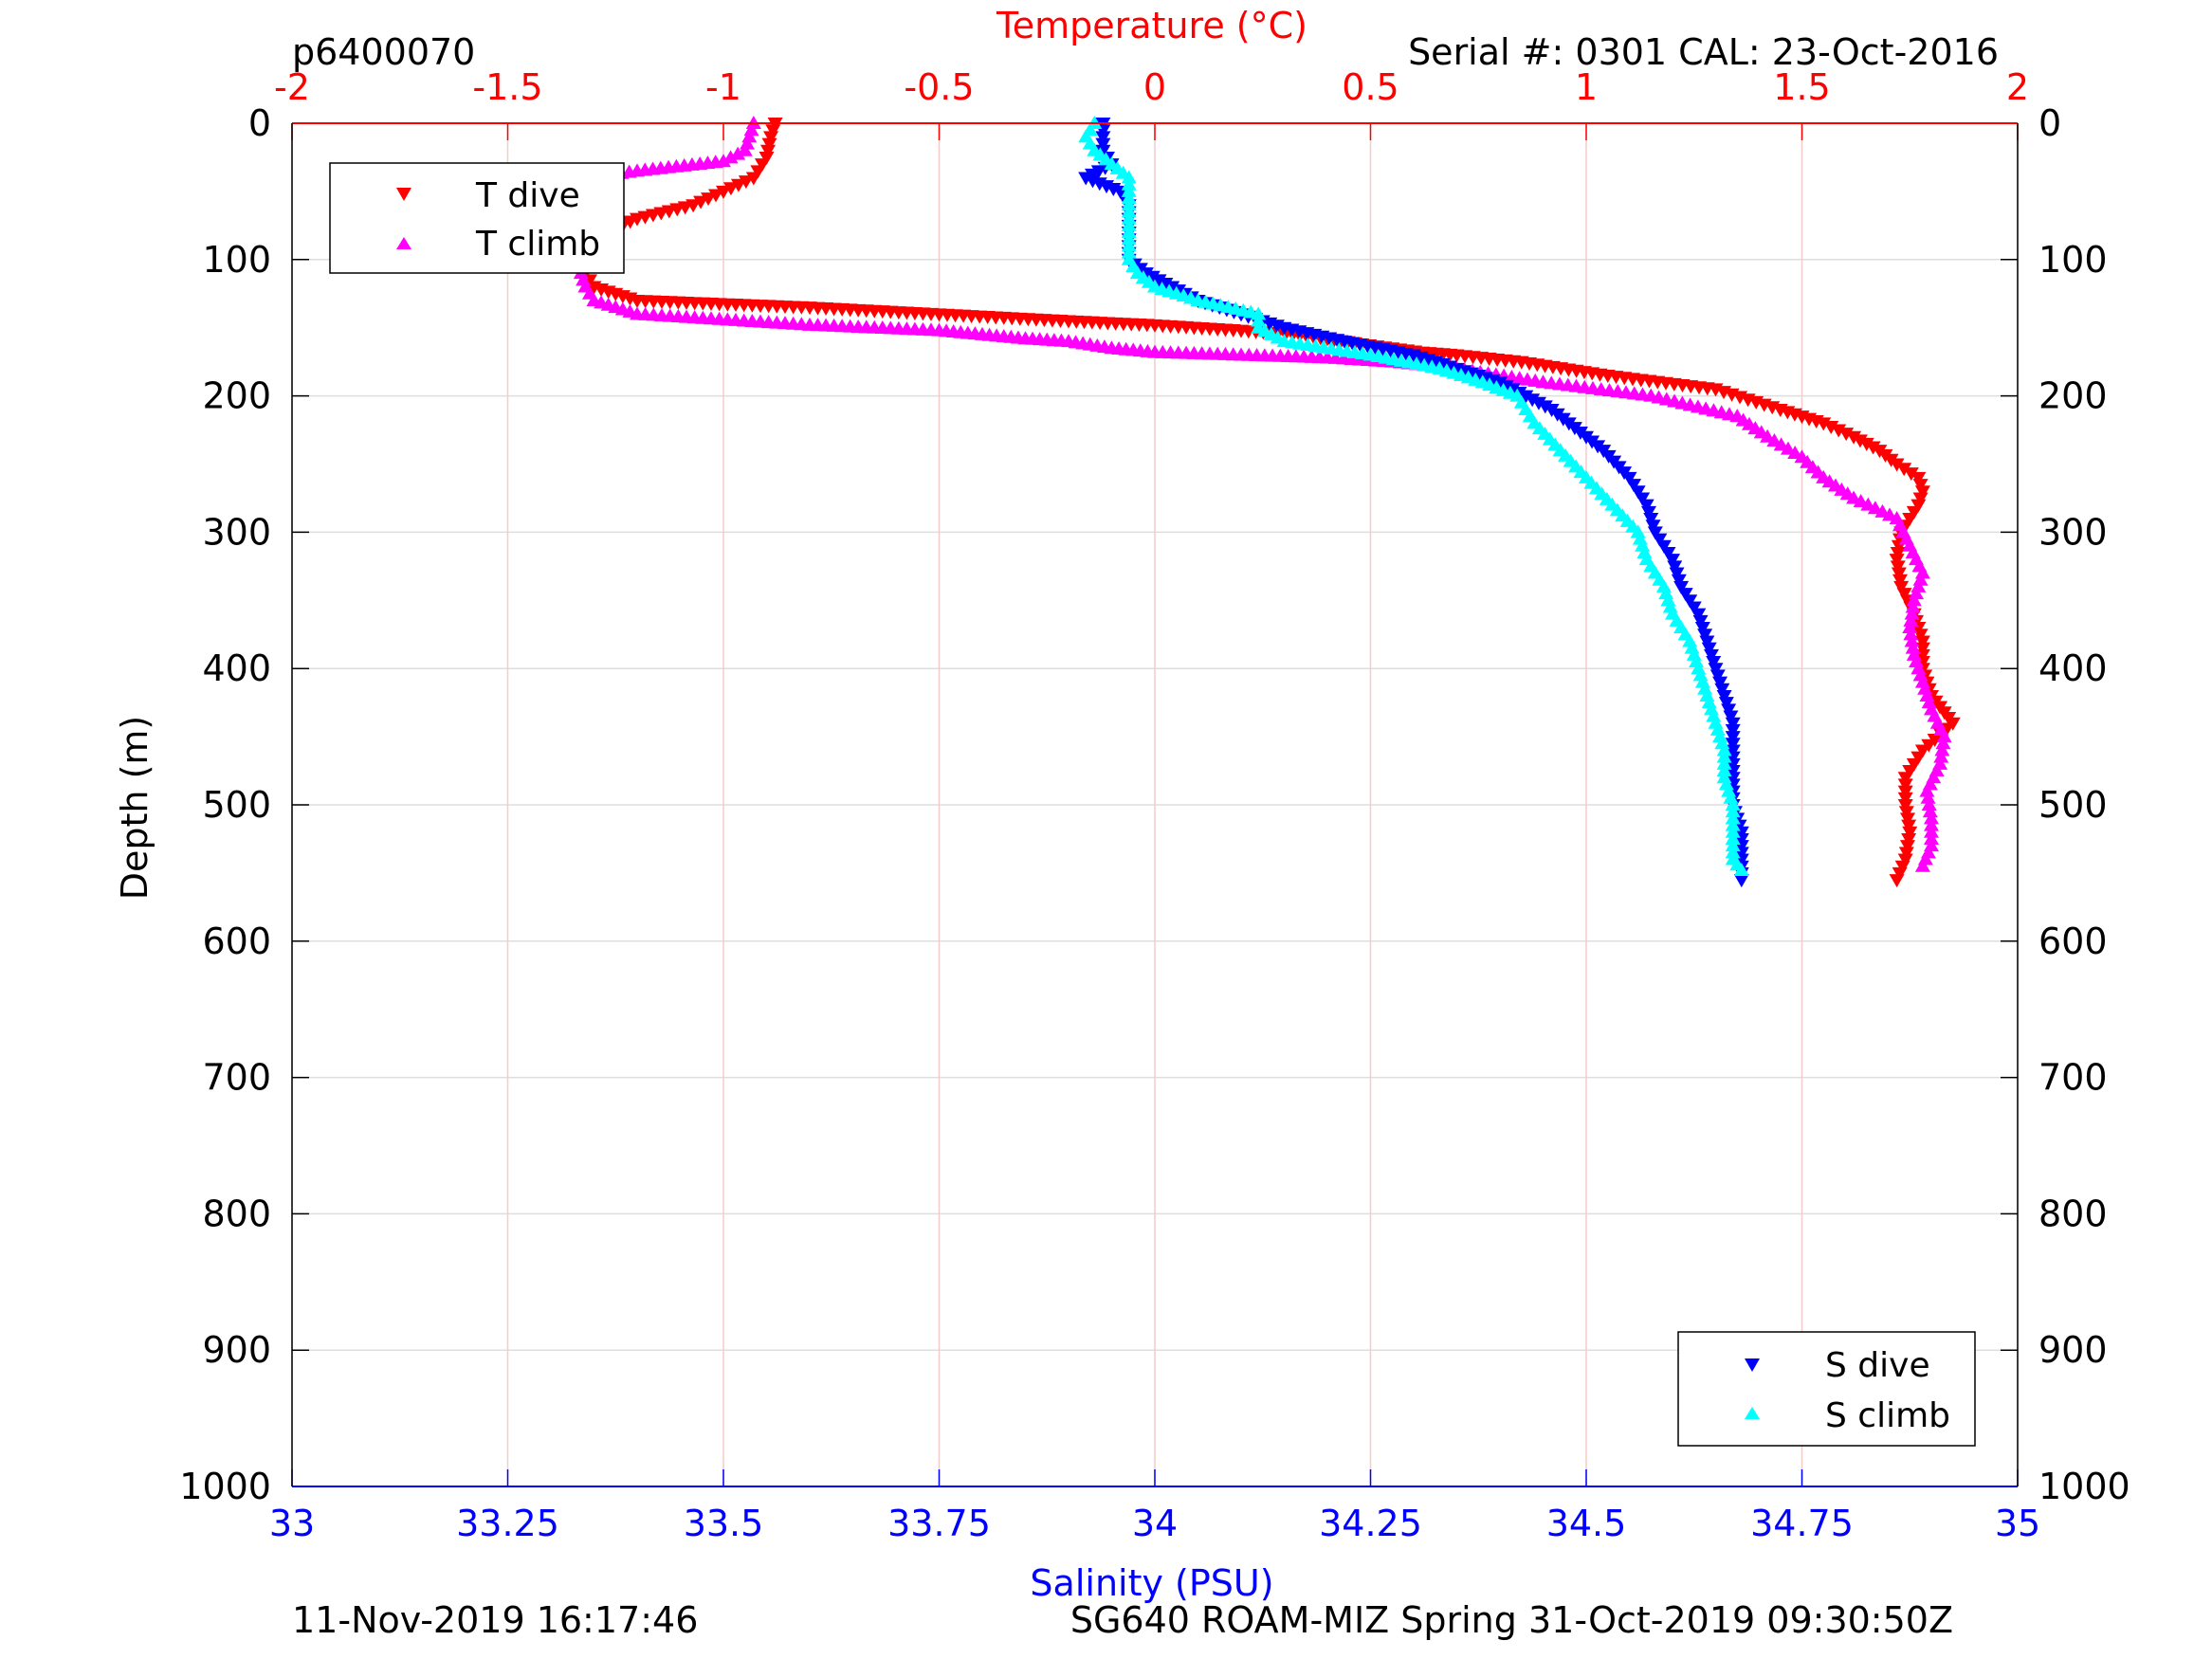  What do you see at coordinates (2073, 805) in the screenshot?
I see `depth-tick-label-right: 500` at bounding box center [2073, 805].